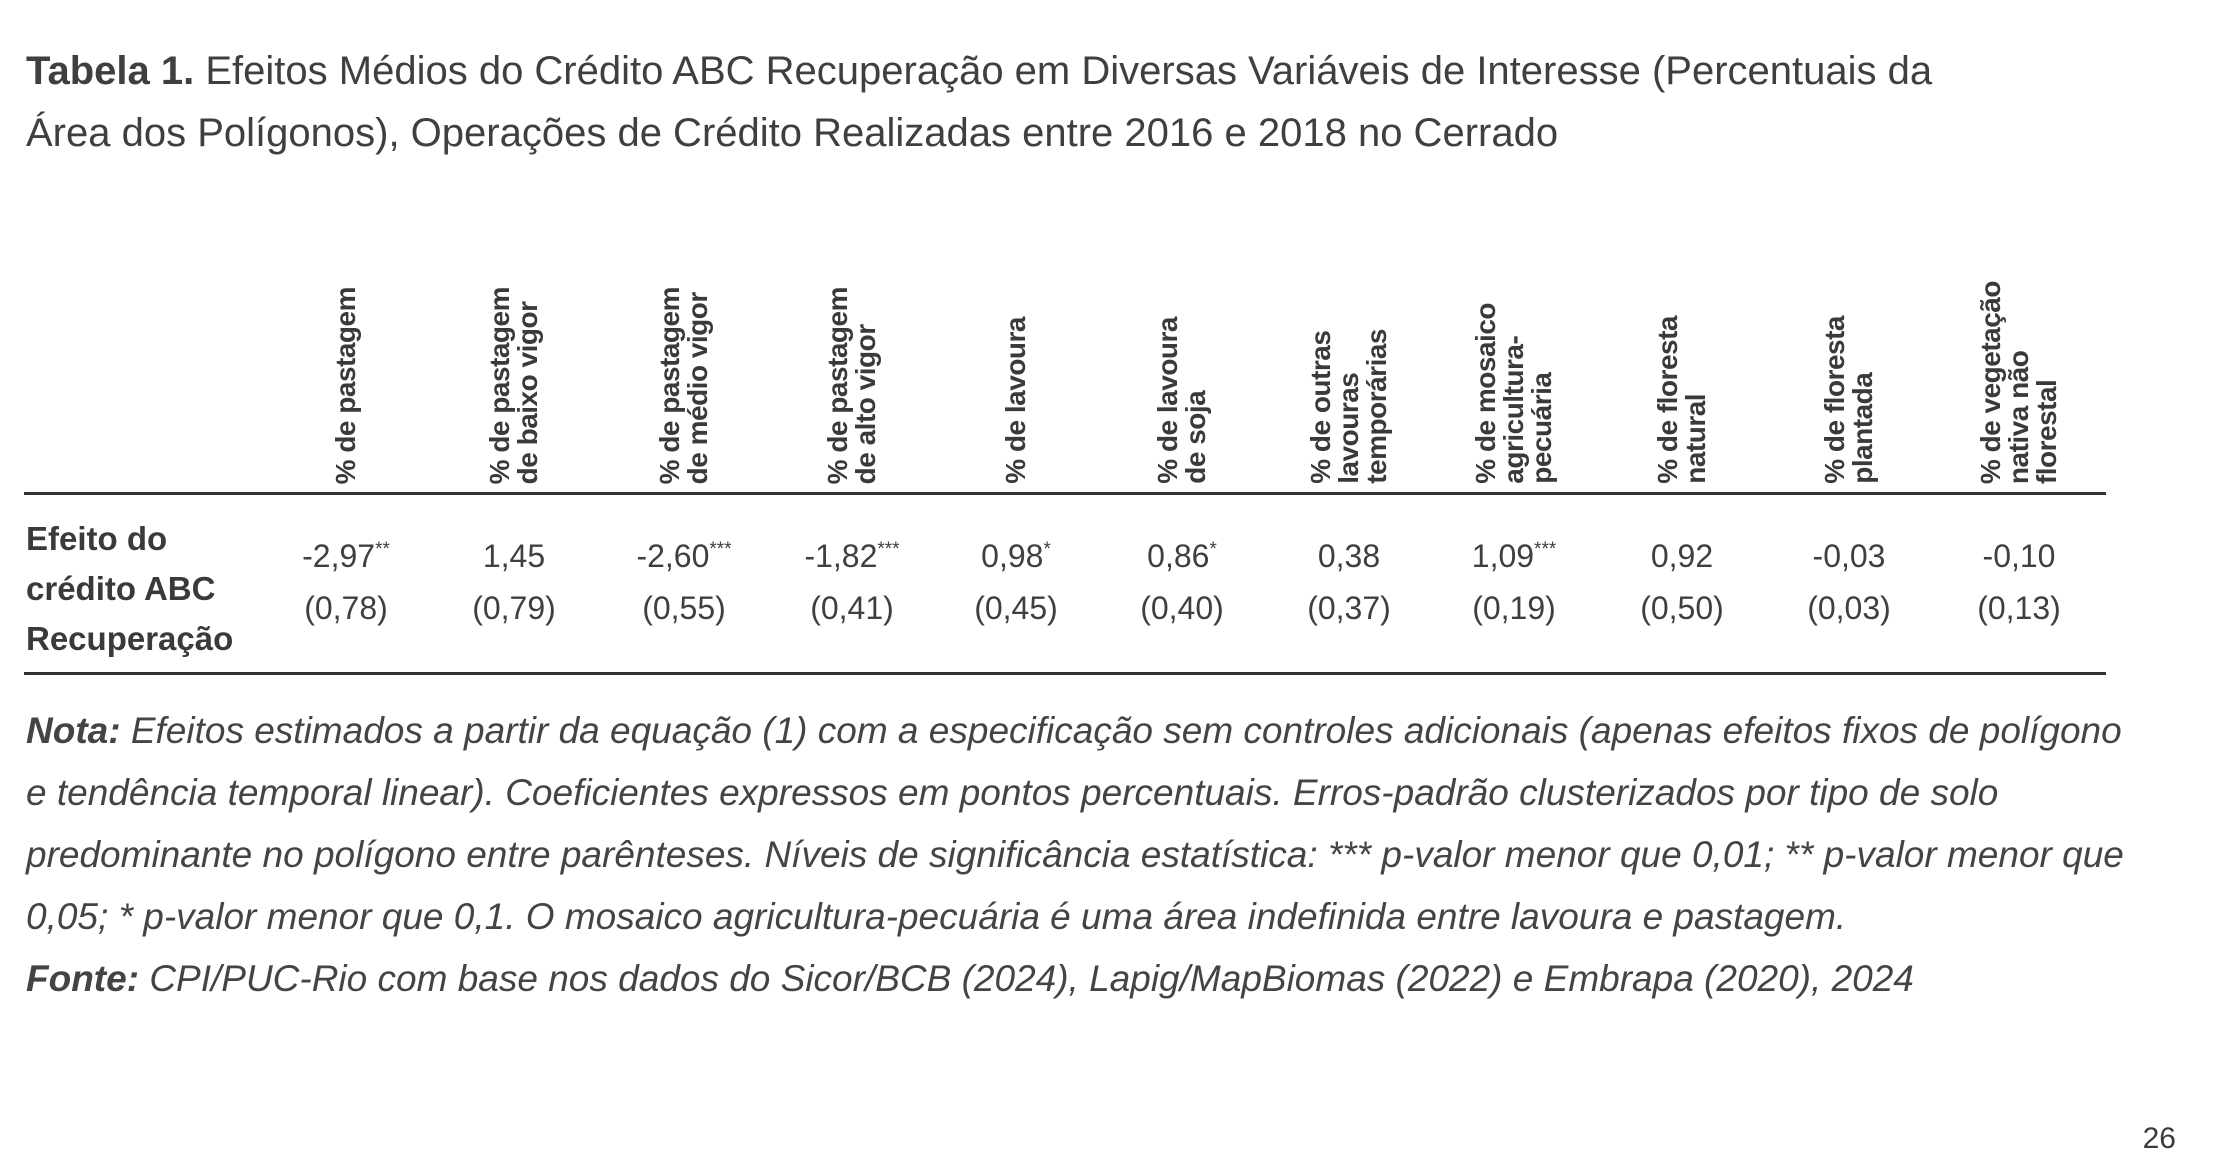  Describe the element at coordinates (1016, 582) in the screenshot. I see `table-cell-5: 0,98* (0,45)` at that location.